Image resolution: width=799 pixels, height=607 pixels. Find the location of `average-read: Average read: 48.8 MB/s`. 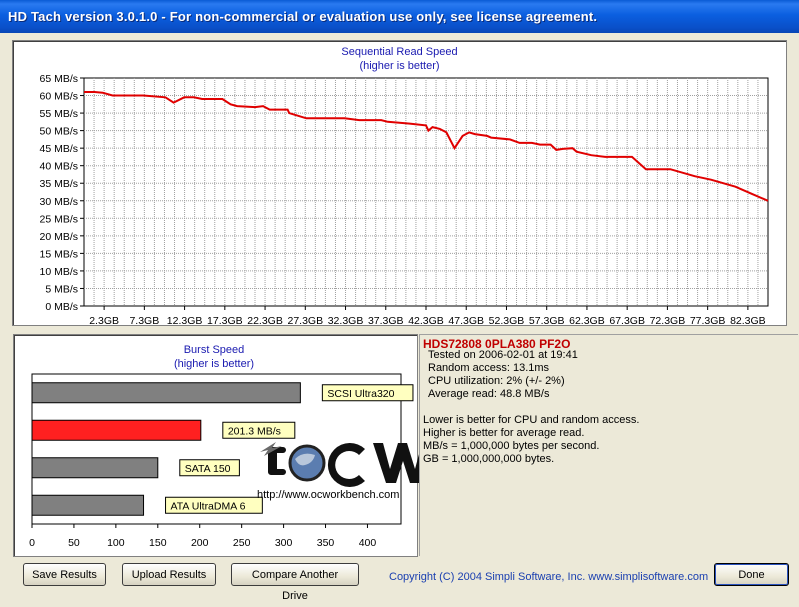

average-read: Average read: 48.8 MB/s is located at coordinates (488, 394).